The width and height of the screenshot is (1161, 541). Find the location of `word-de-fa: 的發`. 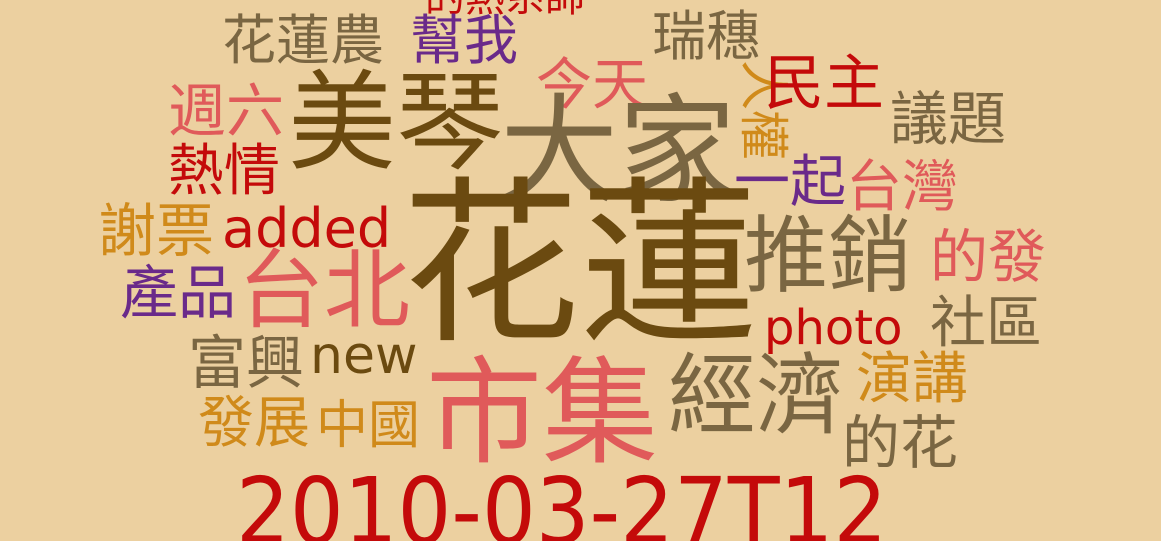

word-de-fa: 的發 is located at coordinates (988, 257).